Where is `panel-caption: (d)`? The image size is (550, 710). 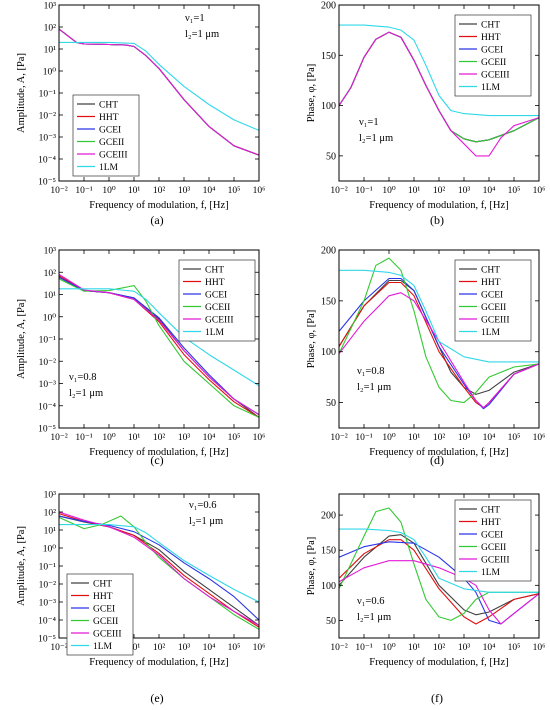 panel-caption: (d) is located at coordinates (437, 460).